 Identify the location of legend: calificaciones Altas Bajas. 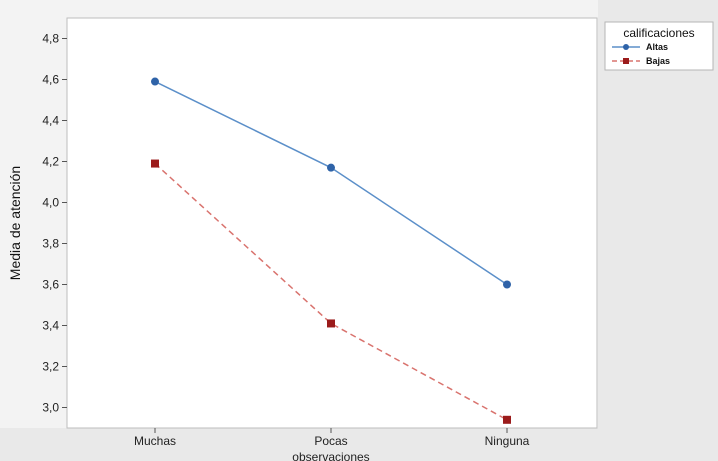
(659, 46).